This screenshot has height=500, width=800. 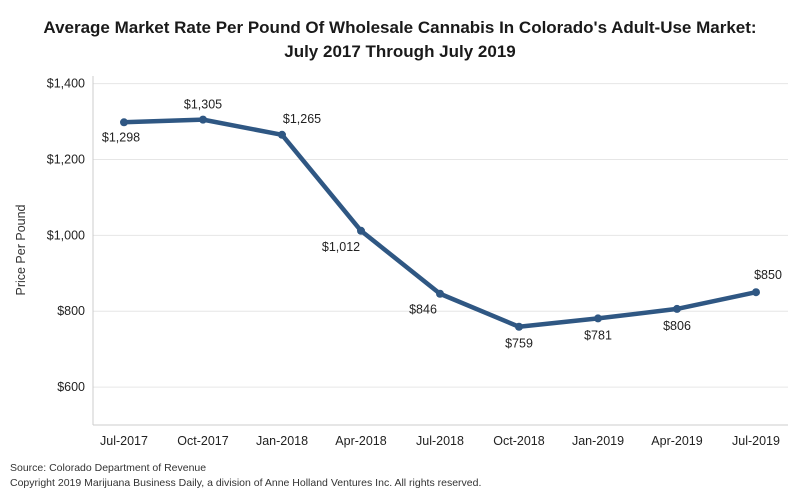 I want to click on data-label: $1,305, so click(x=203, y=105).